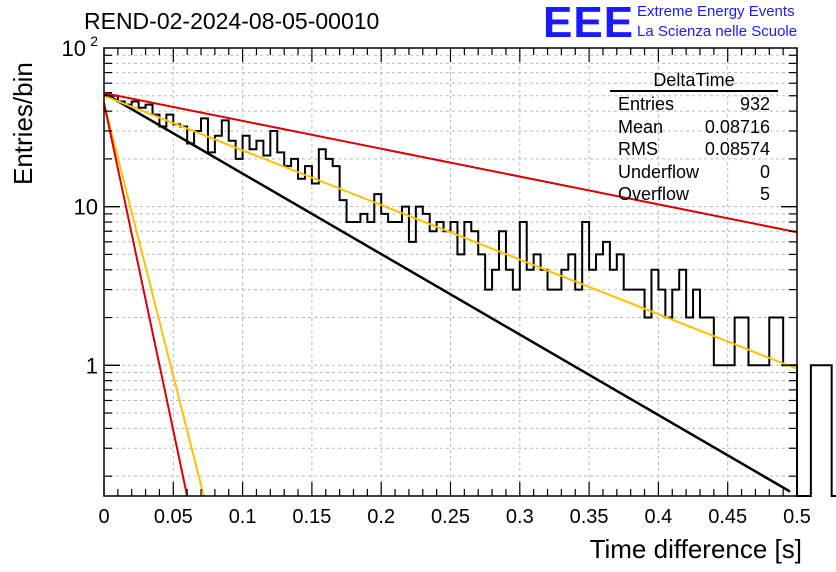  I want to click on x-tick-label: 0.35, so click(589, 517).